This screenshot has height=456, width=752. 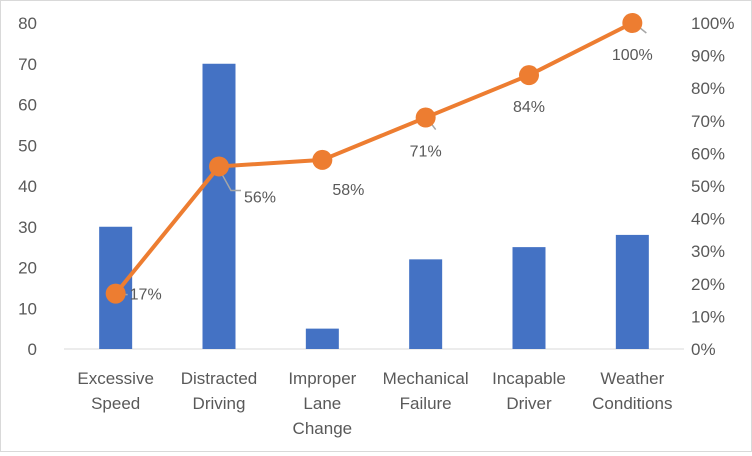 What do you see at coordinates (146, 295) in the screenshot?
I see `cumulative-data-label: 17%` at bounding box center [146, 295].